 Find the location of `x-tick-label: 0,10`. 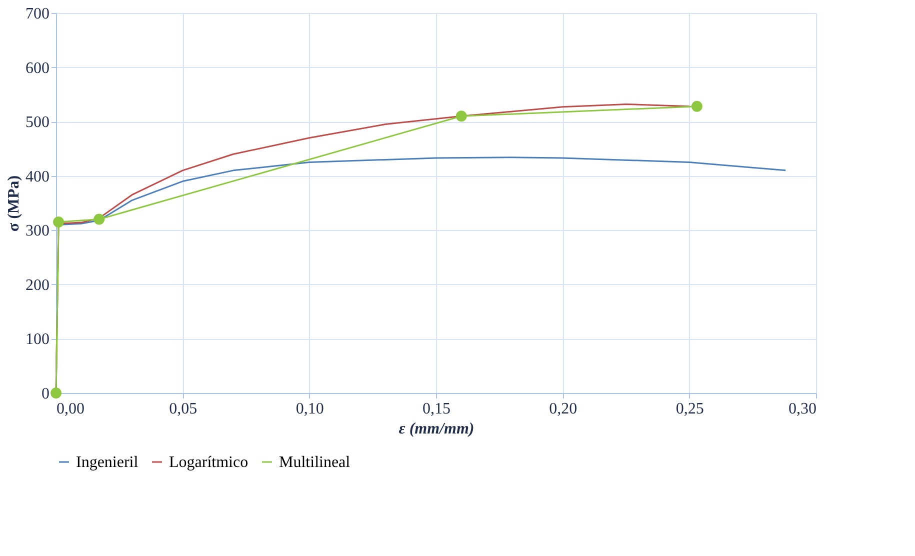

x-tick-label: 0,10 is located at coordinates (310, 409).